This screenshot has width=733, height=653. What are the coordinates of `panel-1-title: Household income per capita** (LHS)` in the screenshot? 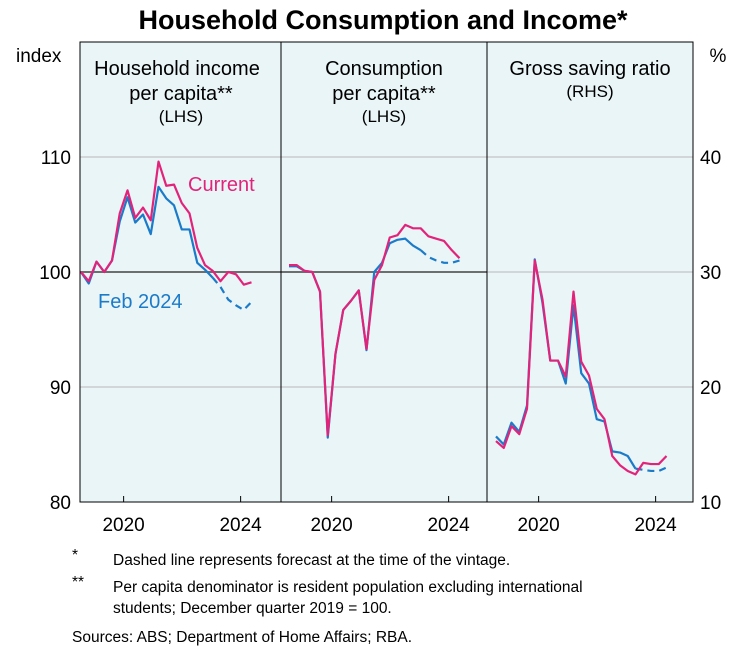 It's located at (177, 92).